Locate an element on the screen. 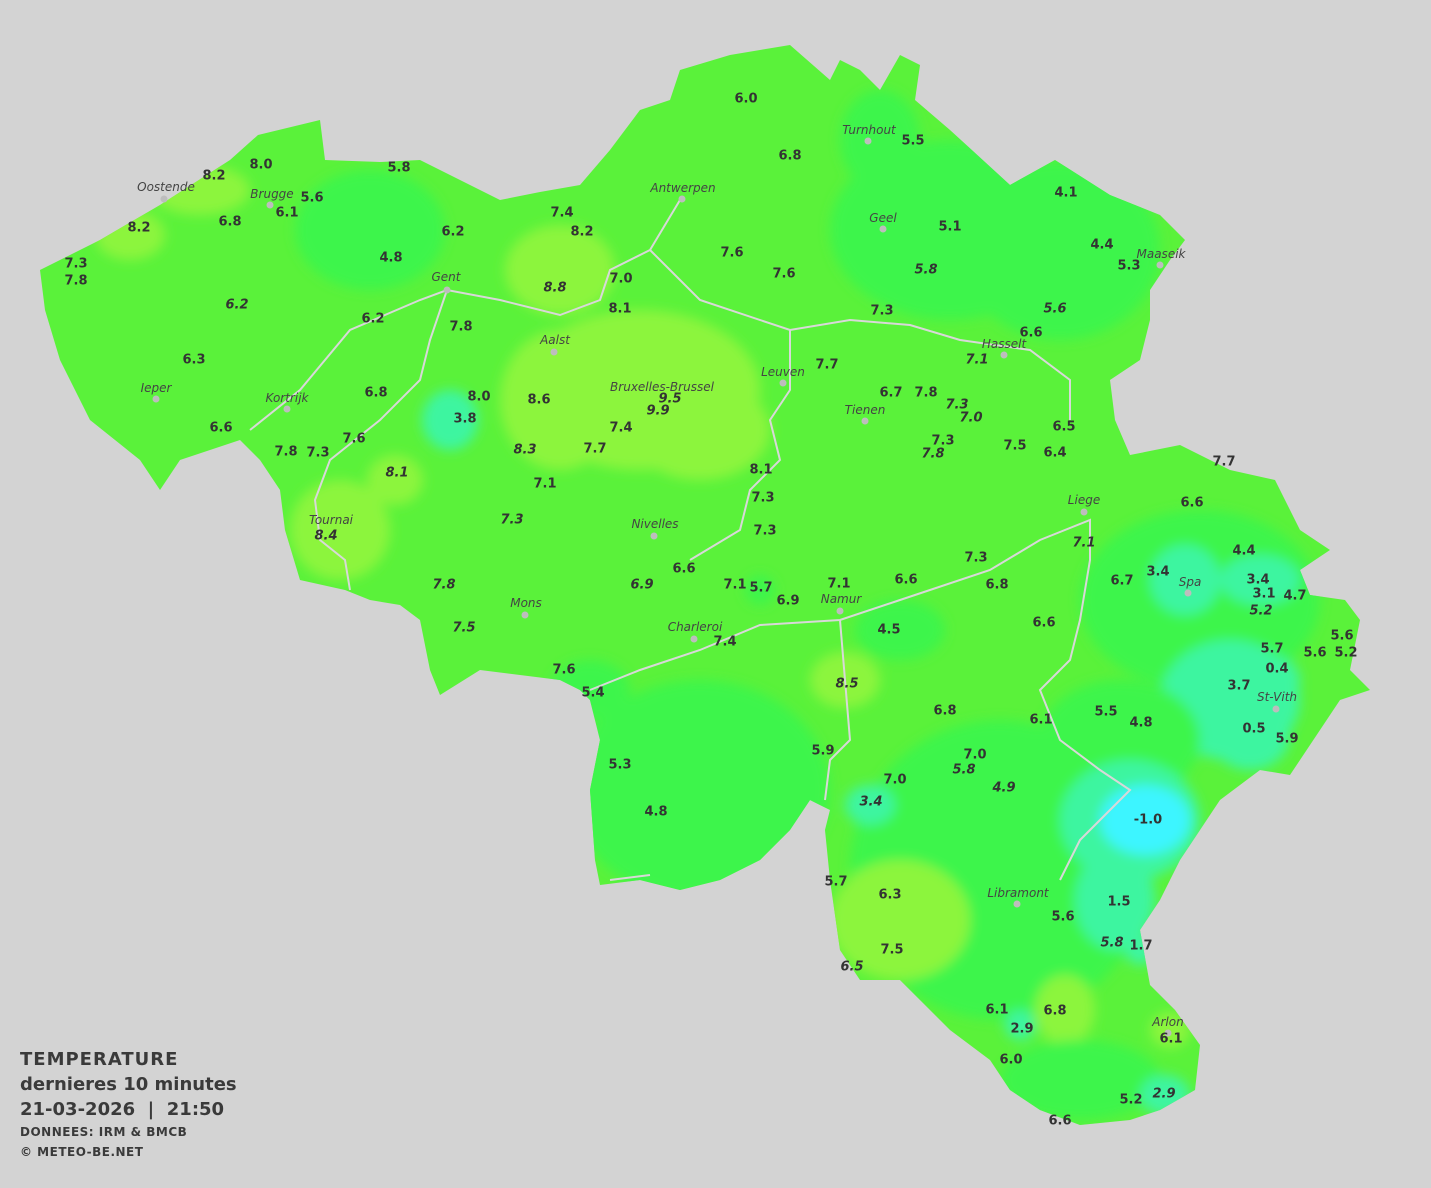 The height and width of the screenshot is (1188, 1431). city-label: Aalst is located at coordinates (555, 340).